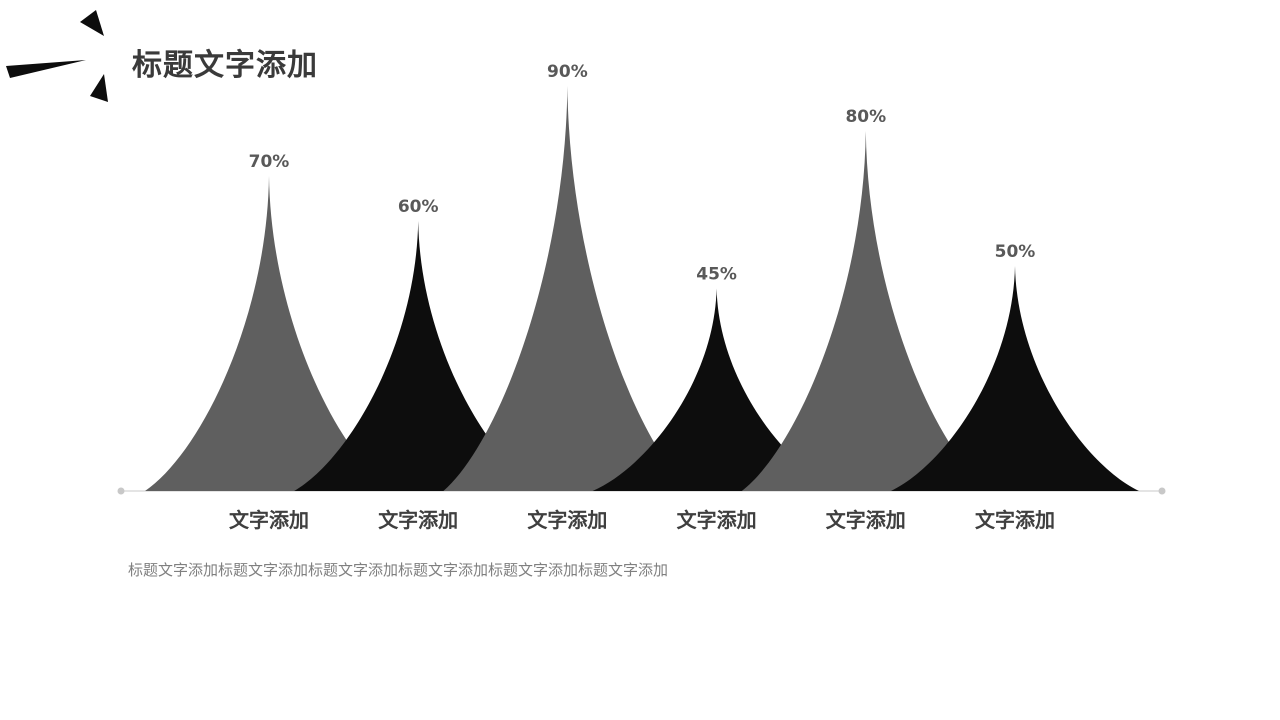  What do you see at coordinates (418, 520) in the screenshot?
I see `category-label-2: 文字添加` at bounding box center [418, 520].